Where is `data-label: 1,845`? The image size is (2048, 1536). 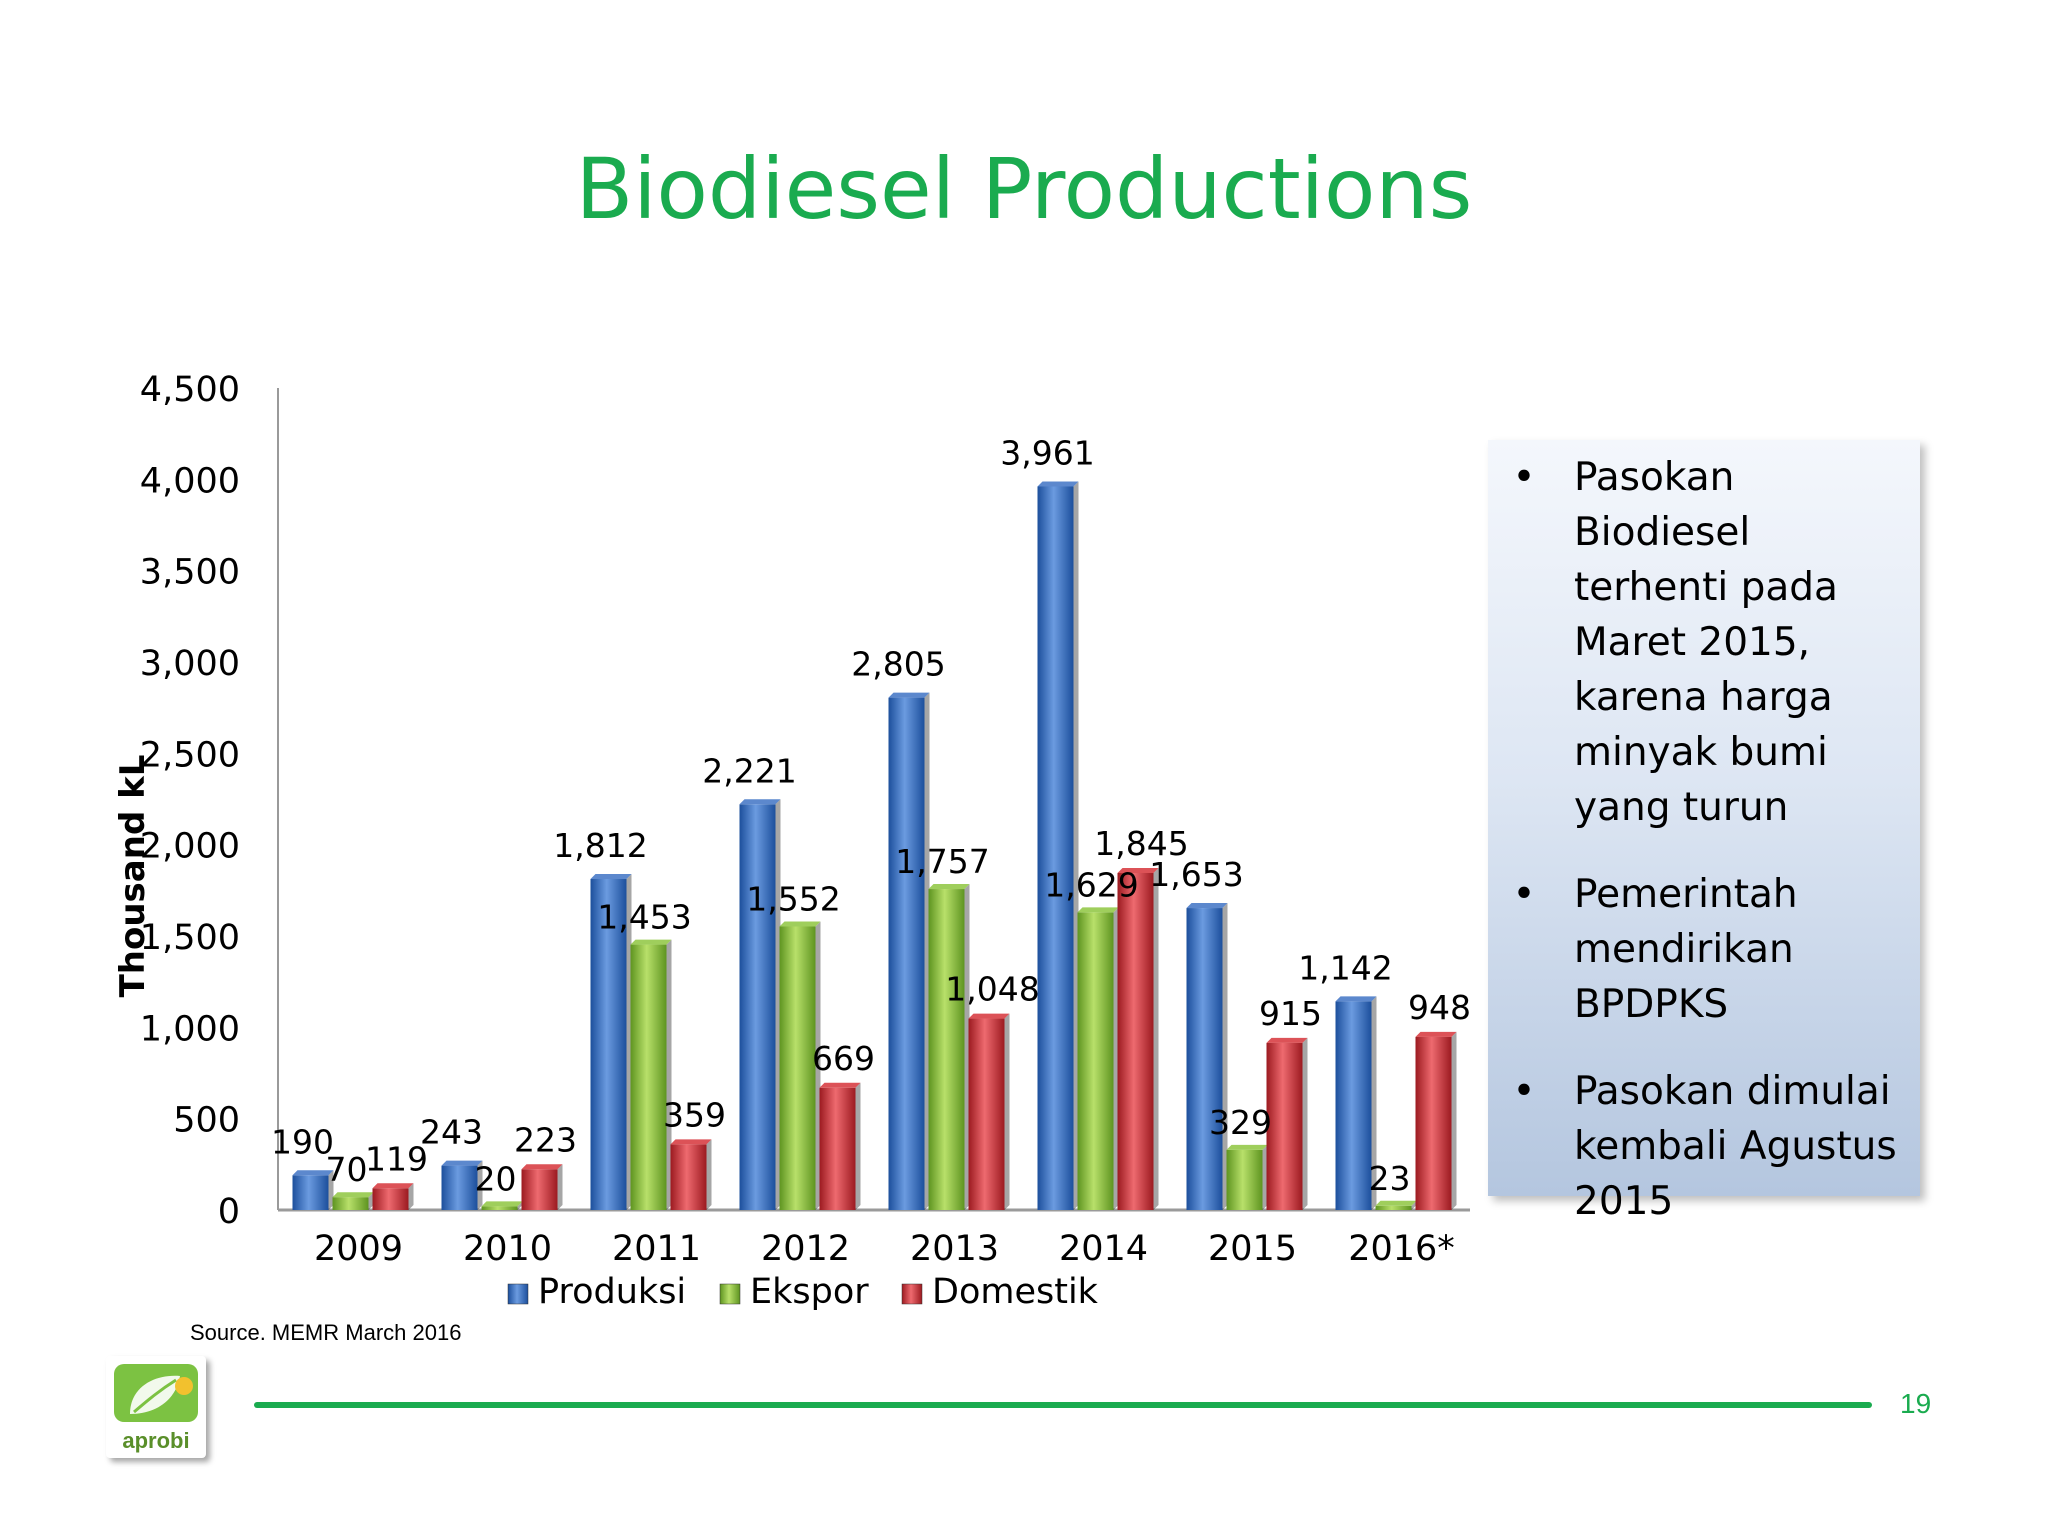
data-label: 1,845 is located at coordinates (1141, 843).